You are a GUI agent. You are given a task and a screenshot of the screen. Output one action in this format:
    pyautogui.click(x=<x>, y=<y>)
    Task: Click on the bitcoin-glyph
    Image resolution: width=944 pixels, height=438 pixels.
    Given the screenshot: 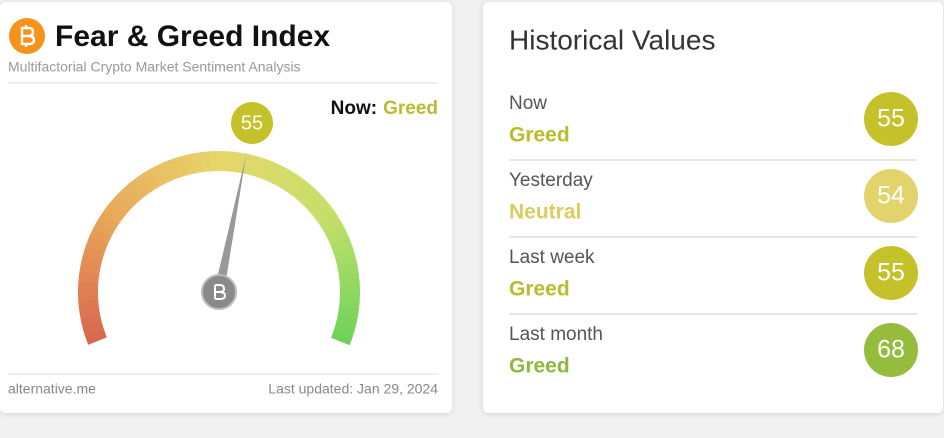 What is the action you would take?
    pyautogui.click(x=28, y=36)
    